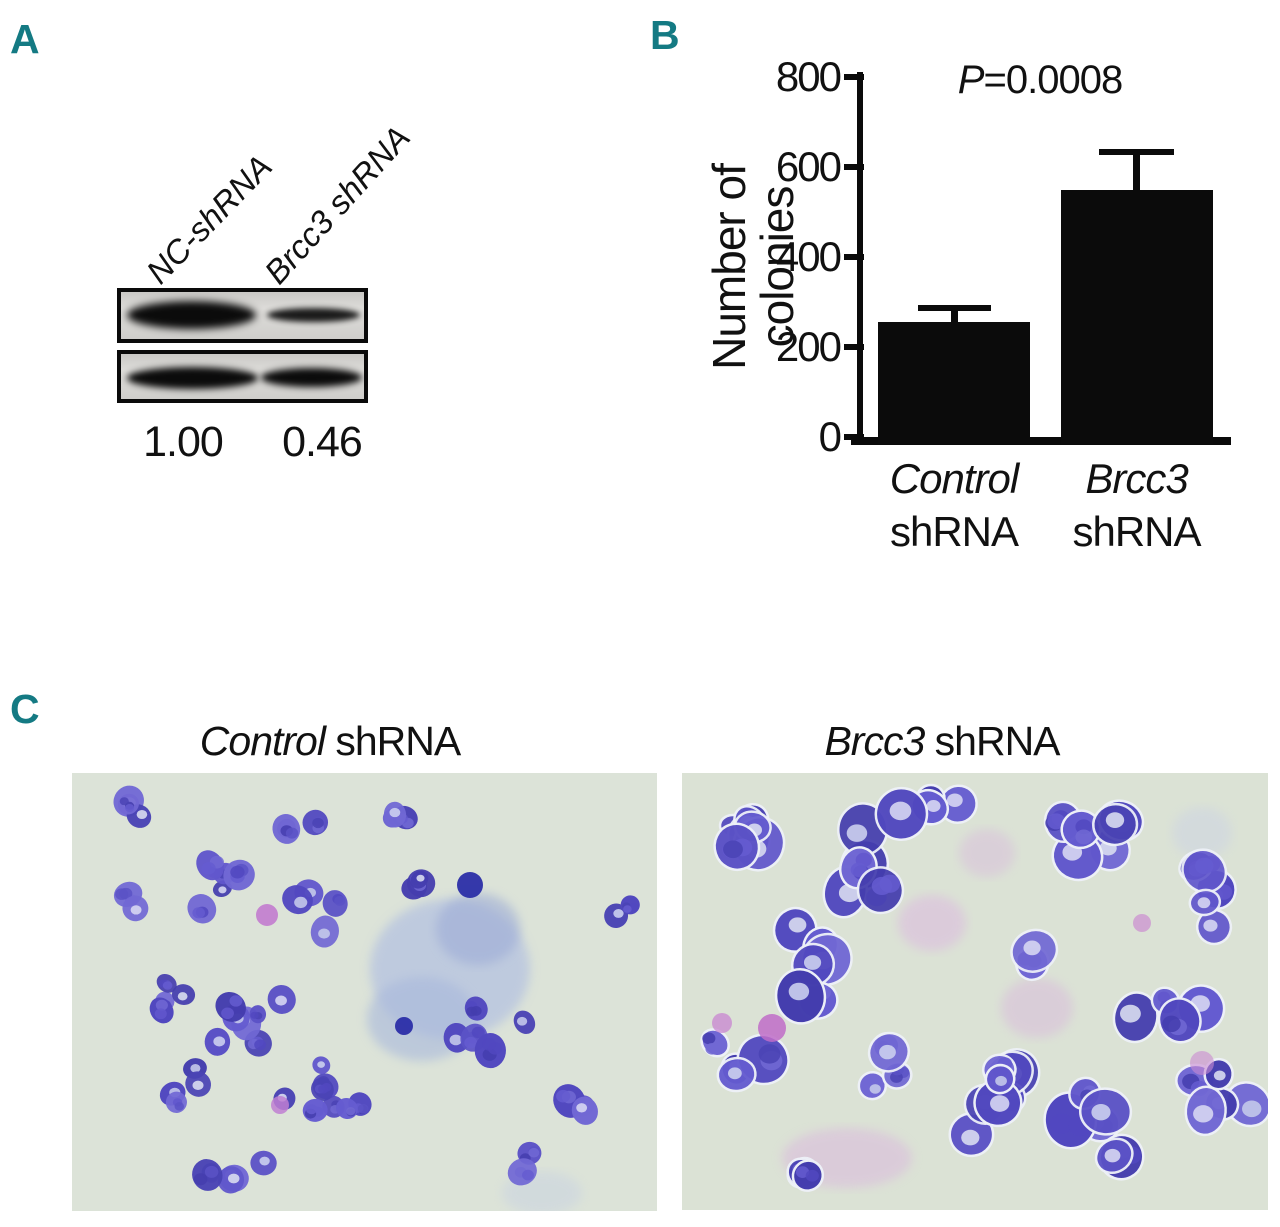 The width and height of the screenshot is (1280, 1227). What do you see at coordinates (262, 741) in the screenshot?
I see `micro-label-control-em: Control` at bounding box center [262, 741].